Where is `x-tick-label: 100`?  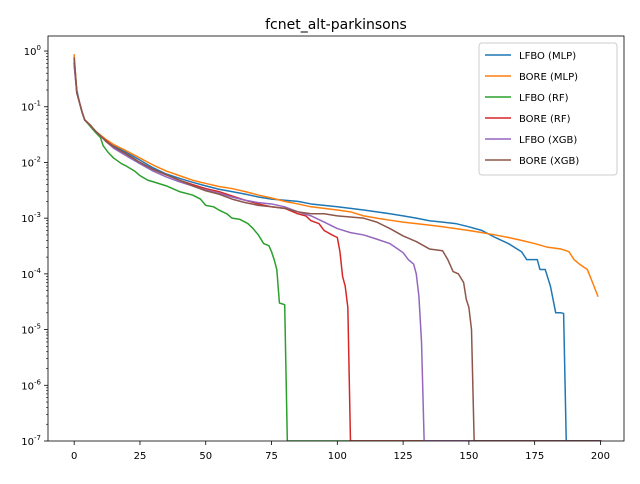 x-tick-label: 100 is located at coordinates (337, 456).